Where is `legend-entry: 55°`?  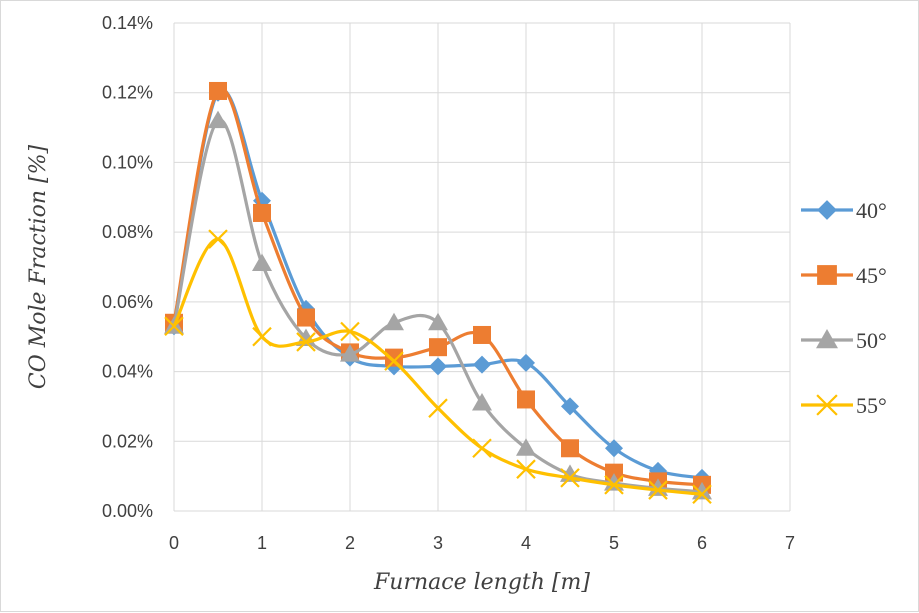 legend-entry: 55° is located at coordinates (844, 405).